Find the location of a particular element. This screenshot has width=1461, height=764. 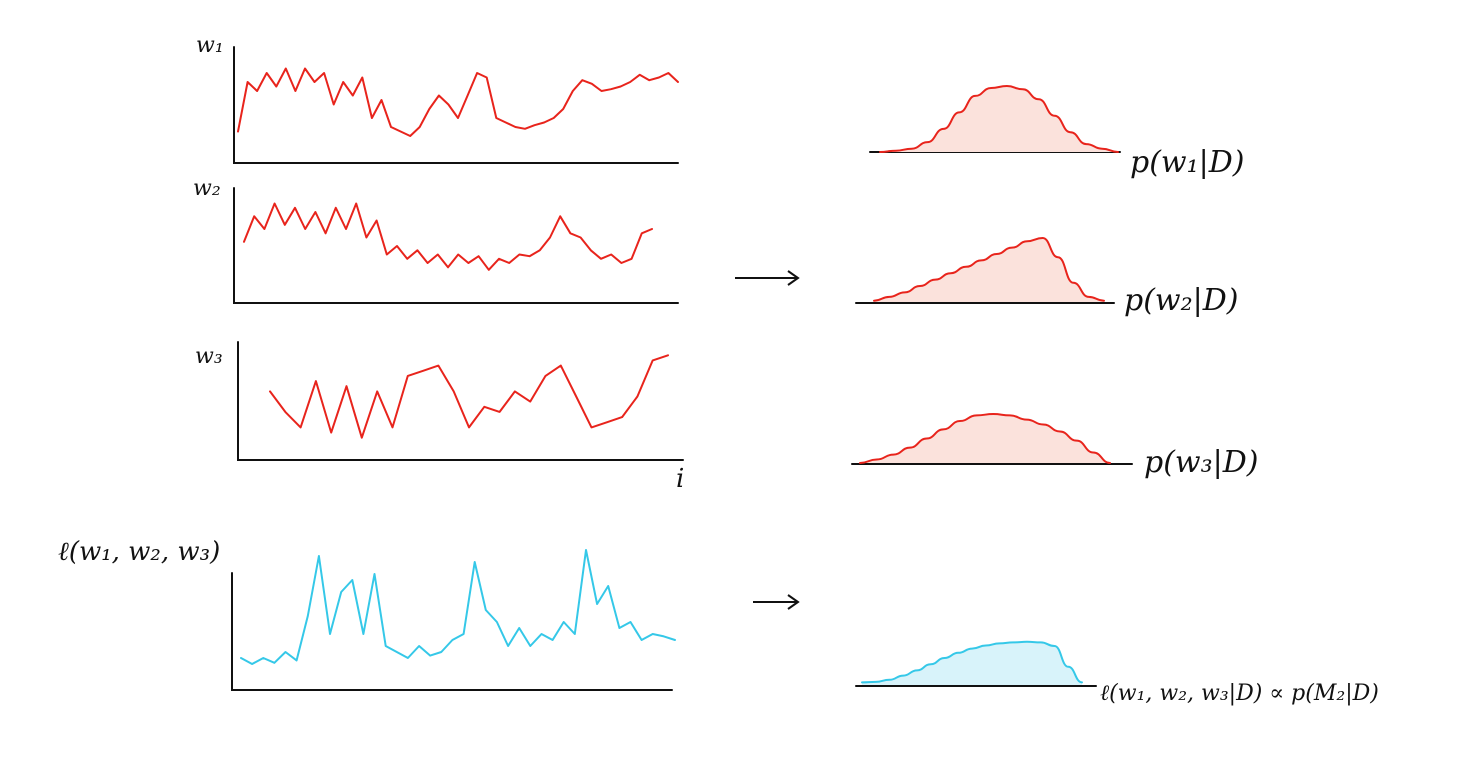

trace-line-w3 is located at coordinates (469, 396).